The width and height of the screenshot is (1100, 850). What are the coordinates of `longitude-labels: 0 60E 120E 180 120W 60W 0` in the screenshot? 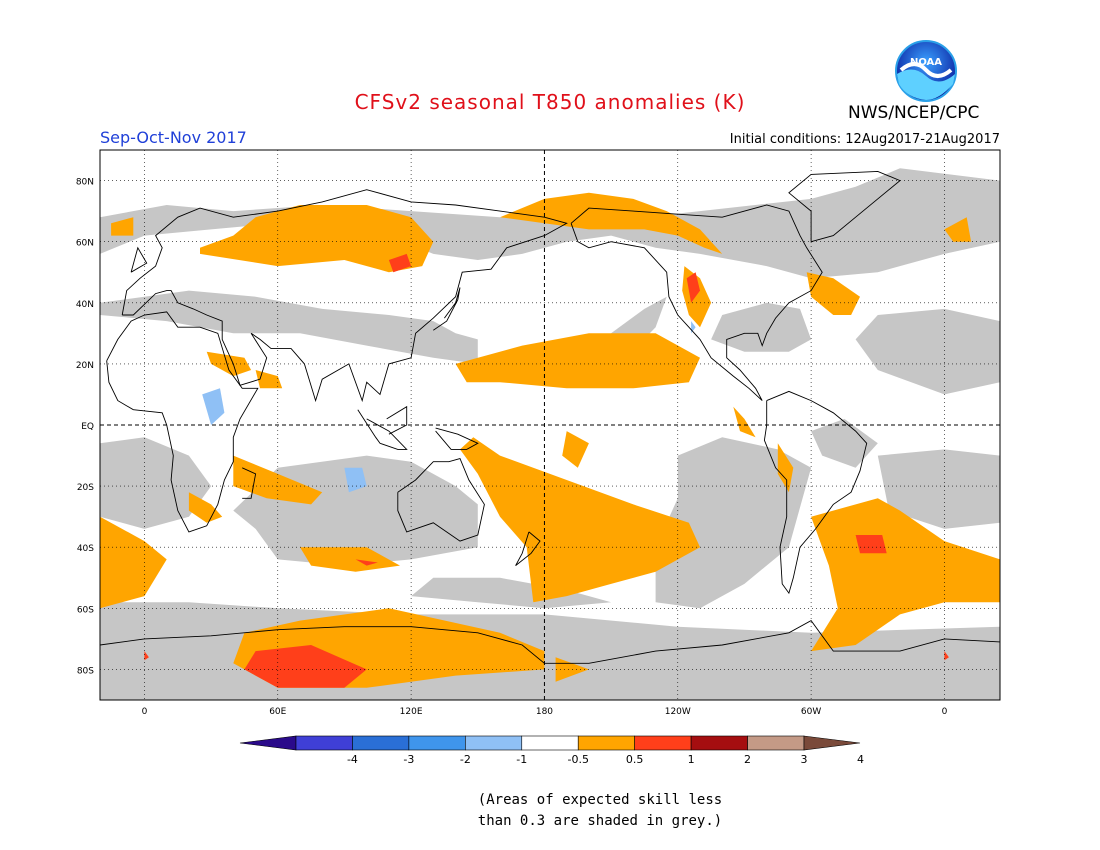 It's located at (545, 712).